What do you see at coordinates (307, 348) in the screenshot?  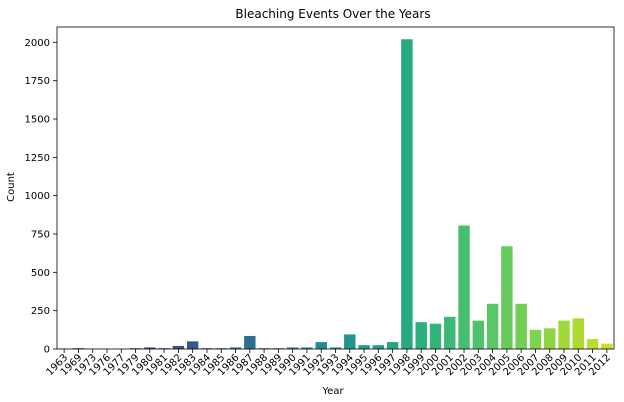 I see `bar-1991` at bounding box center [307, 348].